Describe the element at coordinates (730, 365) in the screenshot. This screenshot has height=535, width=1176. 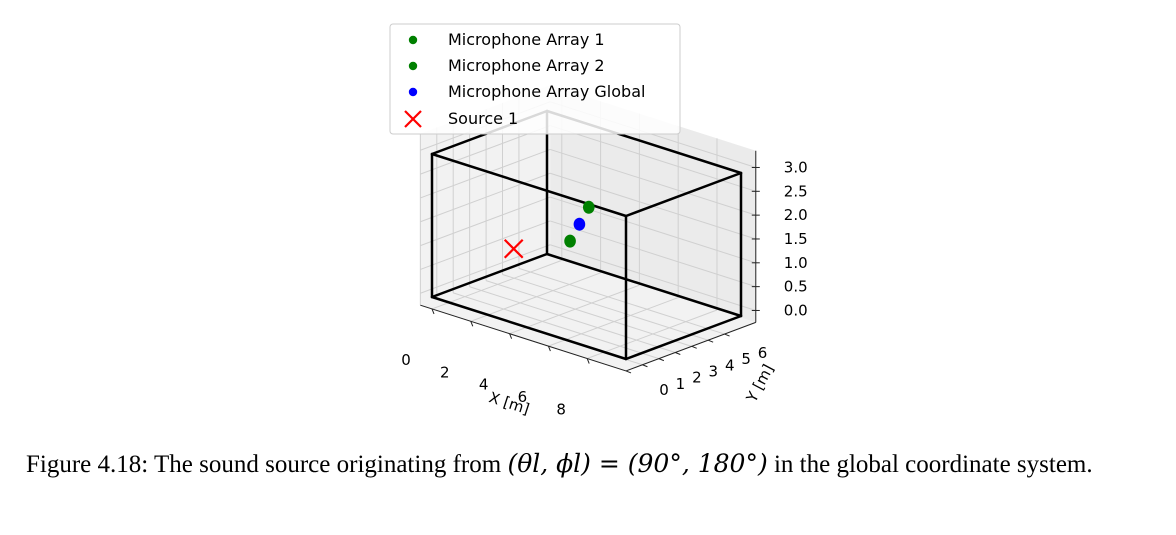
I see `y-tick-label: 4` at that location.